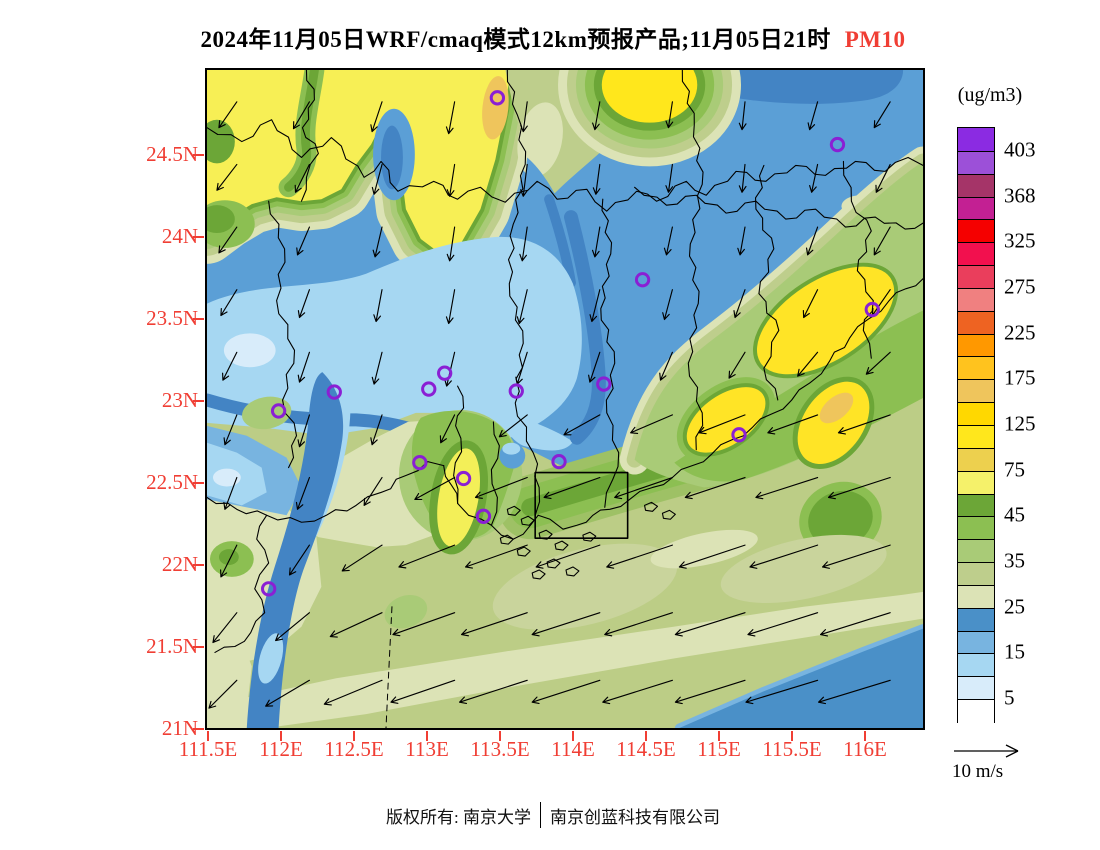  What do you see at coordinates (172, 646) in the screenshot?
I see `lat-tick-label: 21.5N` at bounding box center [172, 646].